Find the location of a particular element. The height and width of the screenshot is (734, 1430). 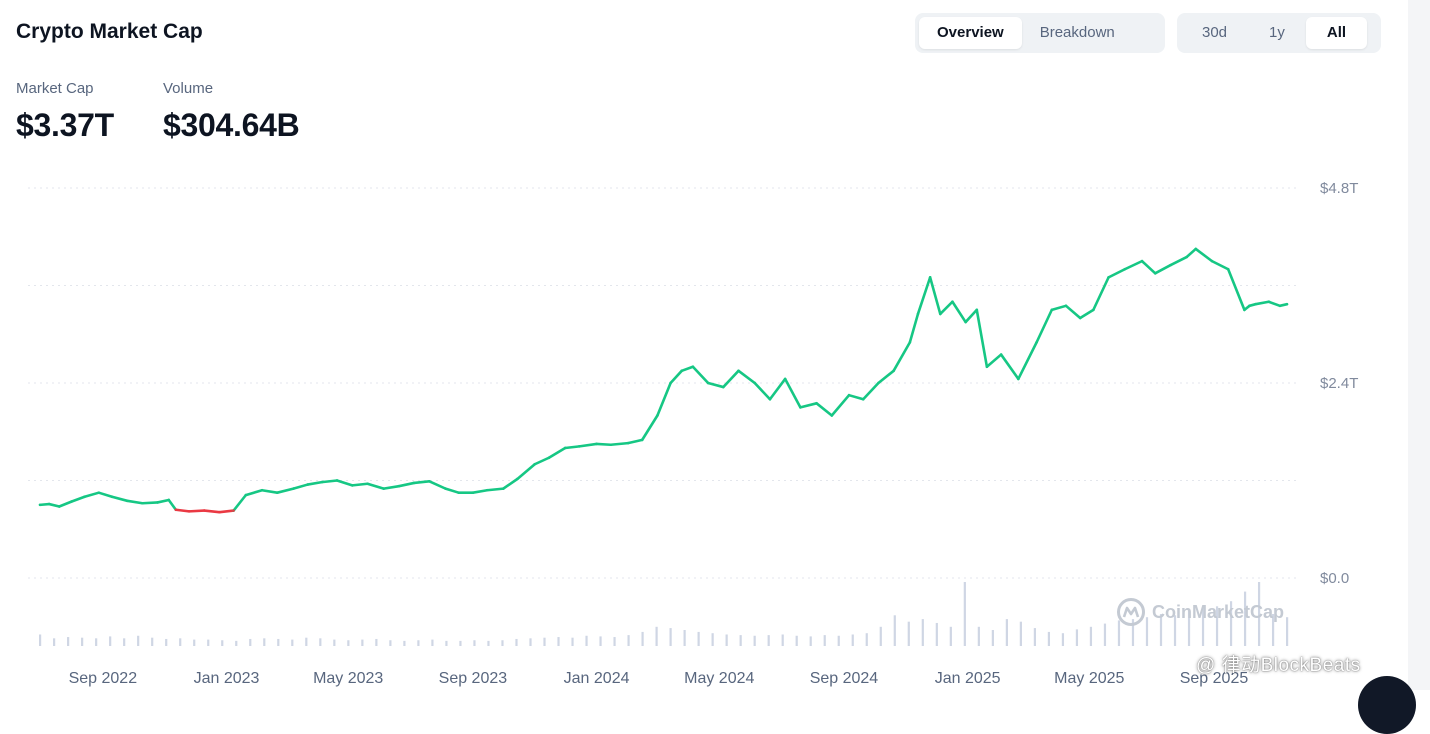

tab-overview: Overview is located at coordinates (970, 33).